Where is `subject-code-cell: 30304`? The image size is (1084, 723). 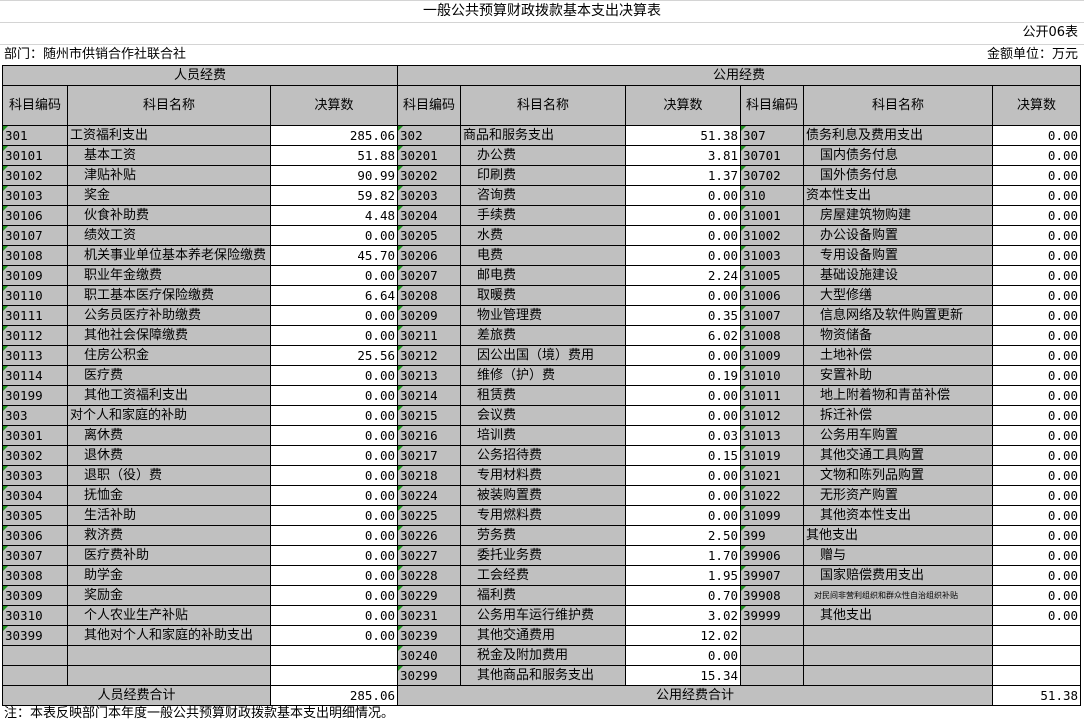 subject-code-cell: 30304 is located at coordinates (35, 495).